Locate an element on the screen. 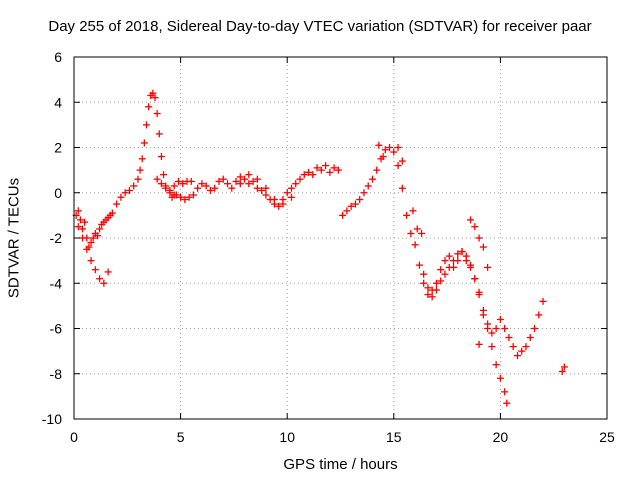 Image resolution: width=640 pixels, height=480 pixels. y-tick-label-7: 4 is located at coordinates (58, 102).